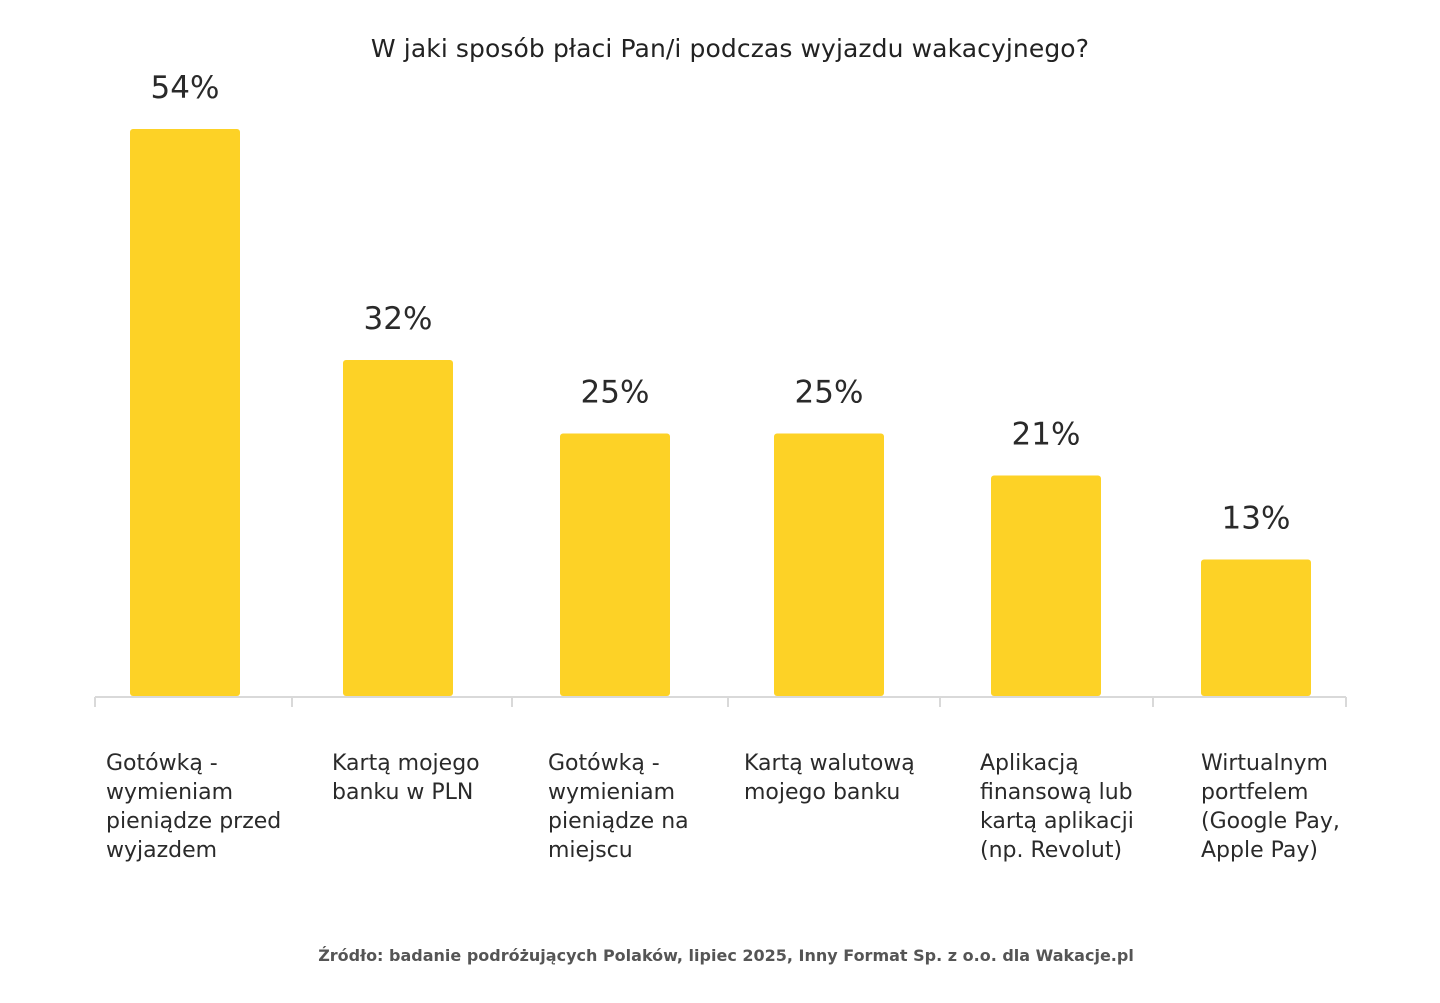  Describe the element at coordinates (1056, 792) in the screenshot. I see `category-label-line: finansową lub` at that location.